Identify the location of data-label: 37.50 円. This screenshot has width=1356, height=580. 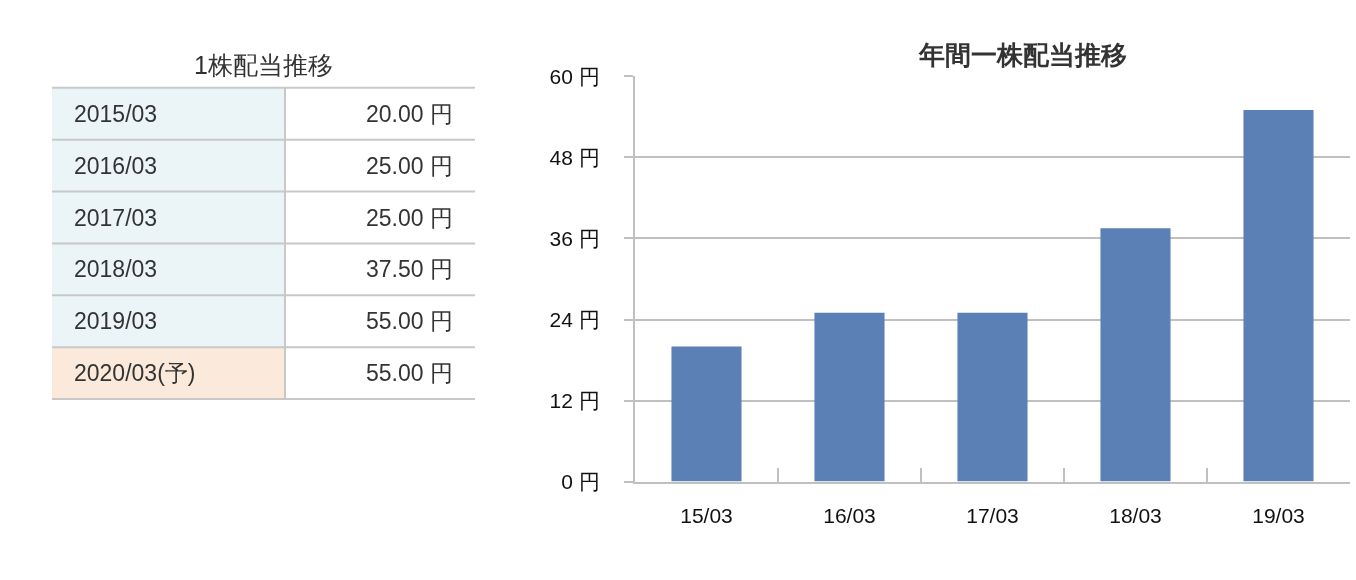
(409, 269).